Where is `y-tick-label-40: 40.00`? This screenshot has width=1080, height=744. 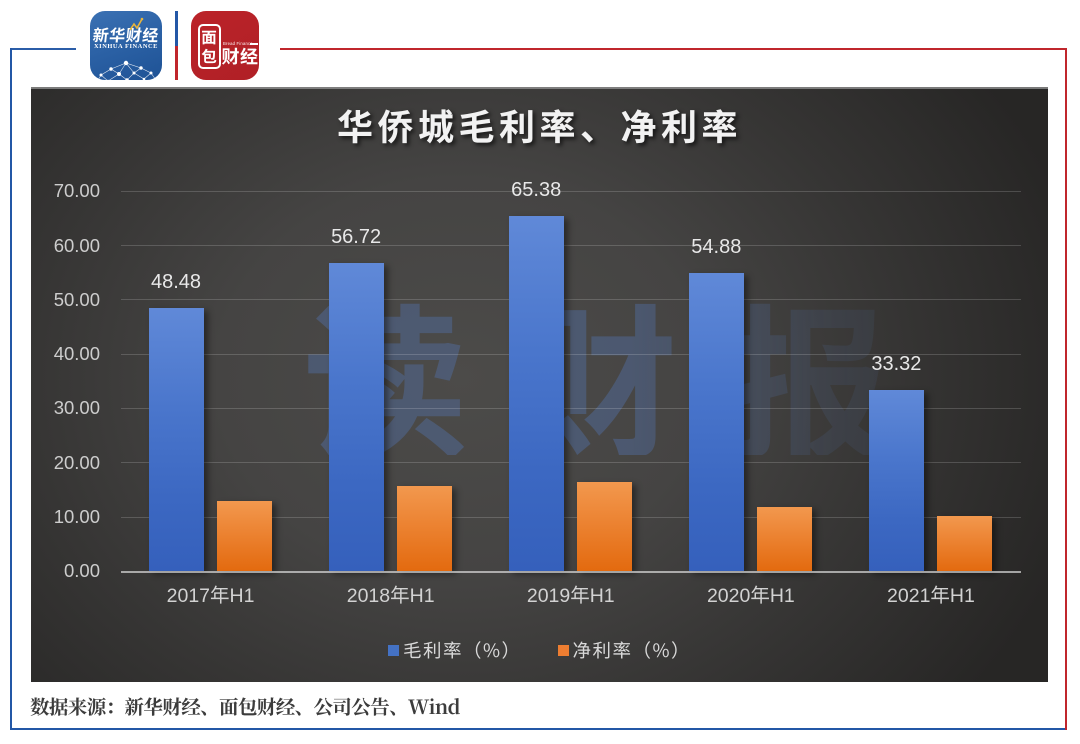
y-tick-label-40: 40.00 is located at coordinates (76, 354).